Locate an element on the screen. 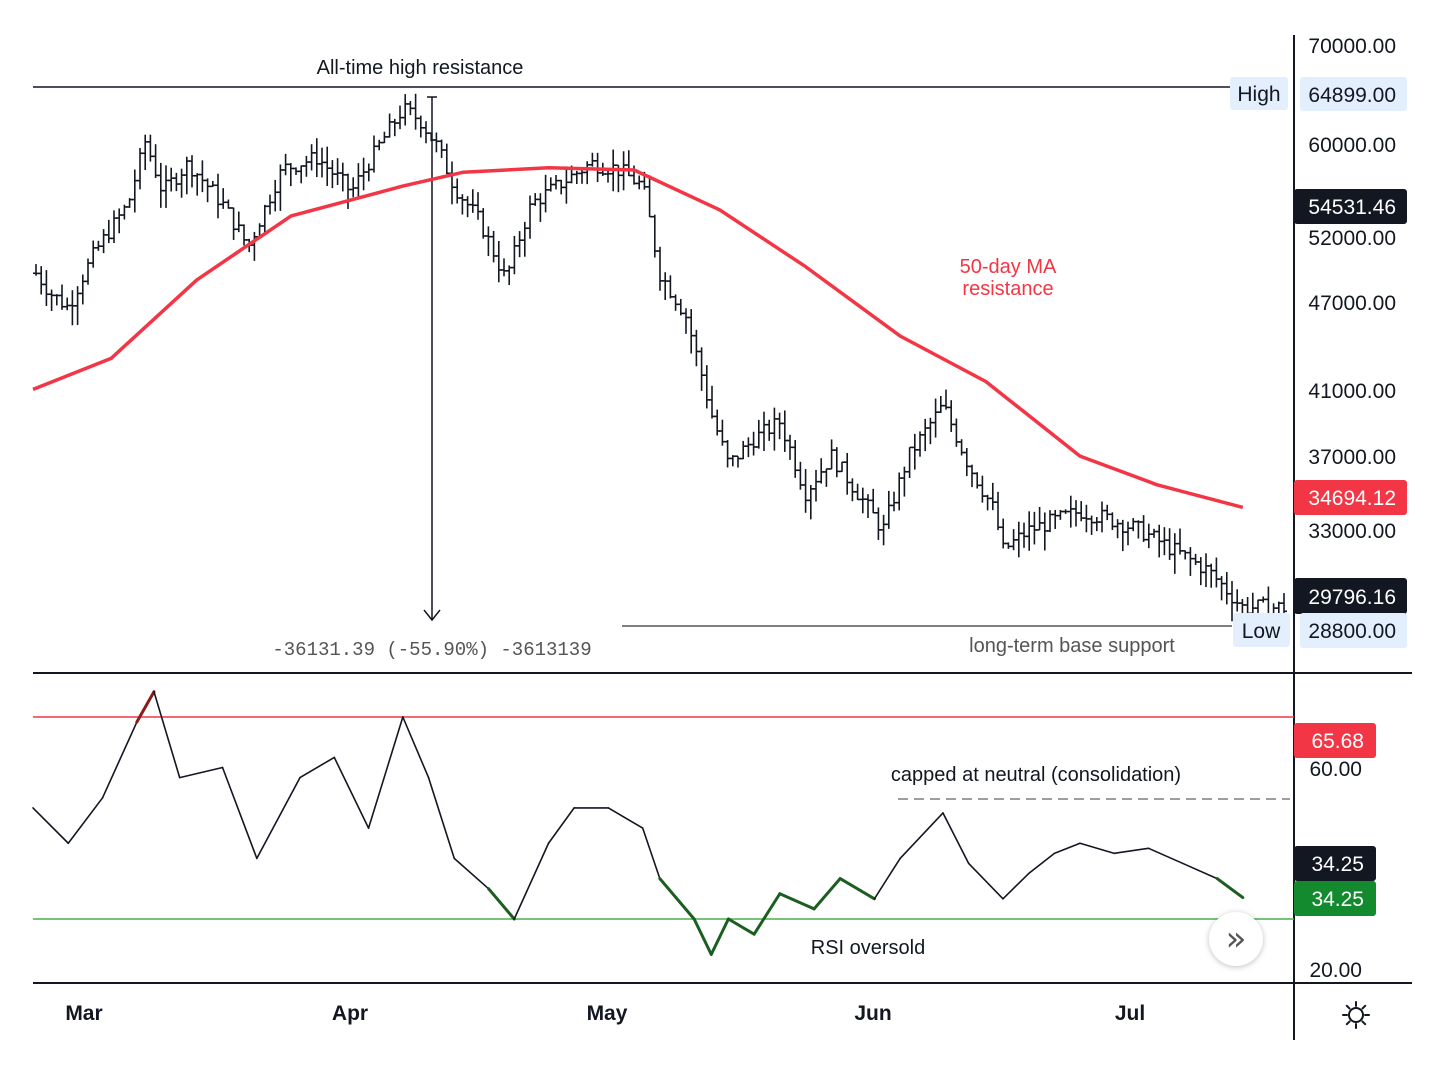 The image size is (1440, 1080). rsi-dark-badge is located at coordinates (1335, 863).